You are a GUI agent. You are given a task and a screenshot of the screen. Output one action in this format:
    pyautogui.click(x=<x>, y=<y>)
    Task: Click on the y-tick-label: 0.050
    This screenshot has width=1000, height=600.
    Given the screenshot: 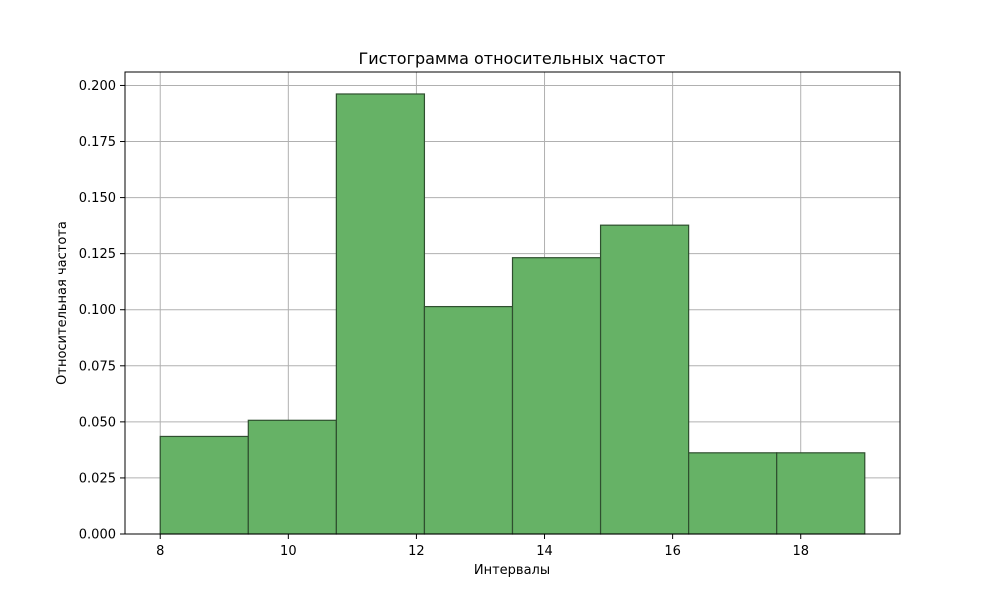 What is the action you would take?
    pyautogui.click(x=97, y=422)
    